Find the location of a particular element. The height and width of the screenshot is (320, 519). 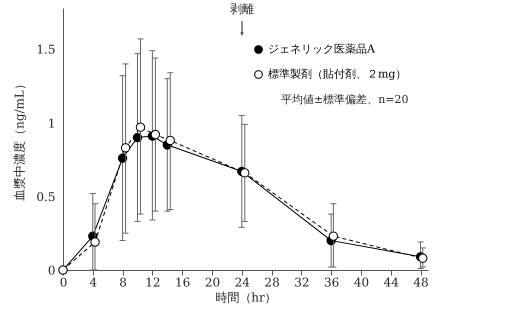

y-tick-label: 1.5 is located at coordinates (46, 49).